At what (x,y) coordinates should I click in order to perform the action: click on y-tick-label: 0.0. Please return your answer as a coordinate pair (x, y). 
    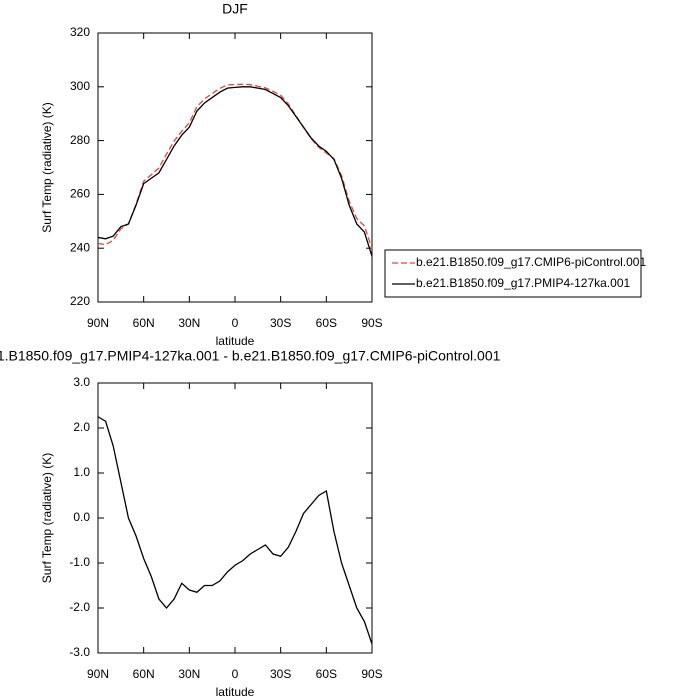
    Looking at the image, I should click on (81, 517).